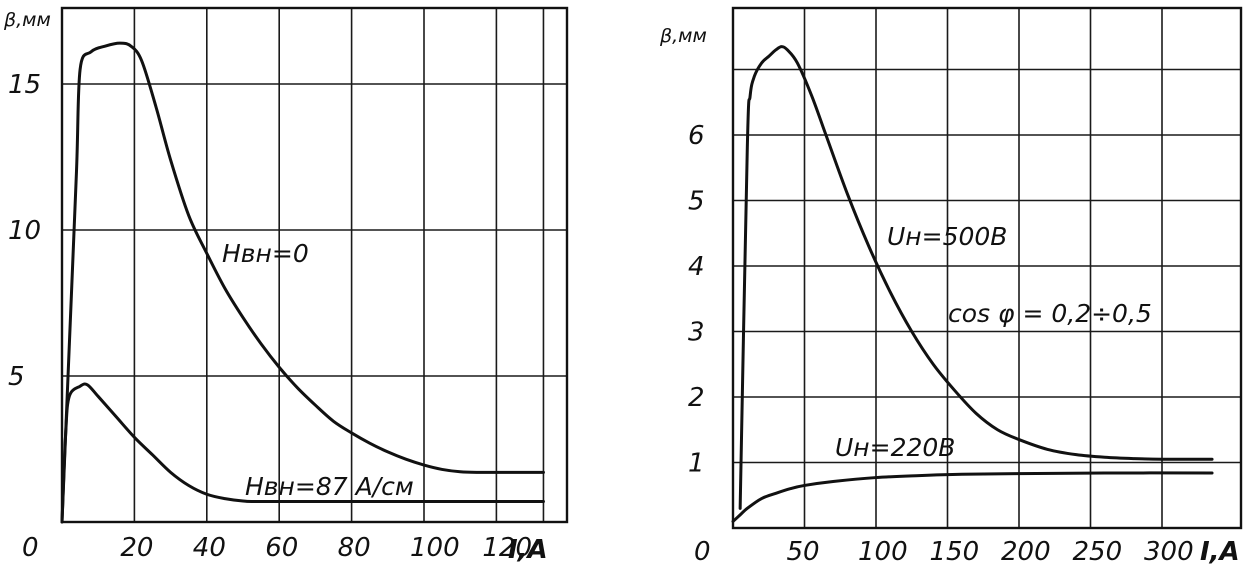 This screenshot has height=570, width=1259. Describe the element at coordinates (329, 486) in the screenshot. I see `left-annotation-h87: Нвн=87 А/см` at that location.